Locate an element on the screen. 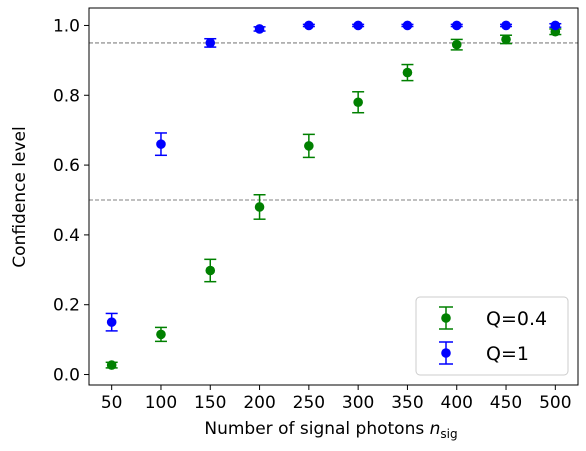 The image size is (586, 451). y-tick-label: 0.2 is located at coordinates (66, 306).